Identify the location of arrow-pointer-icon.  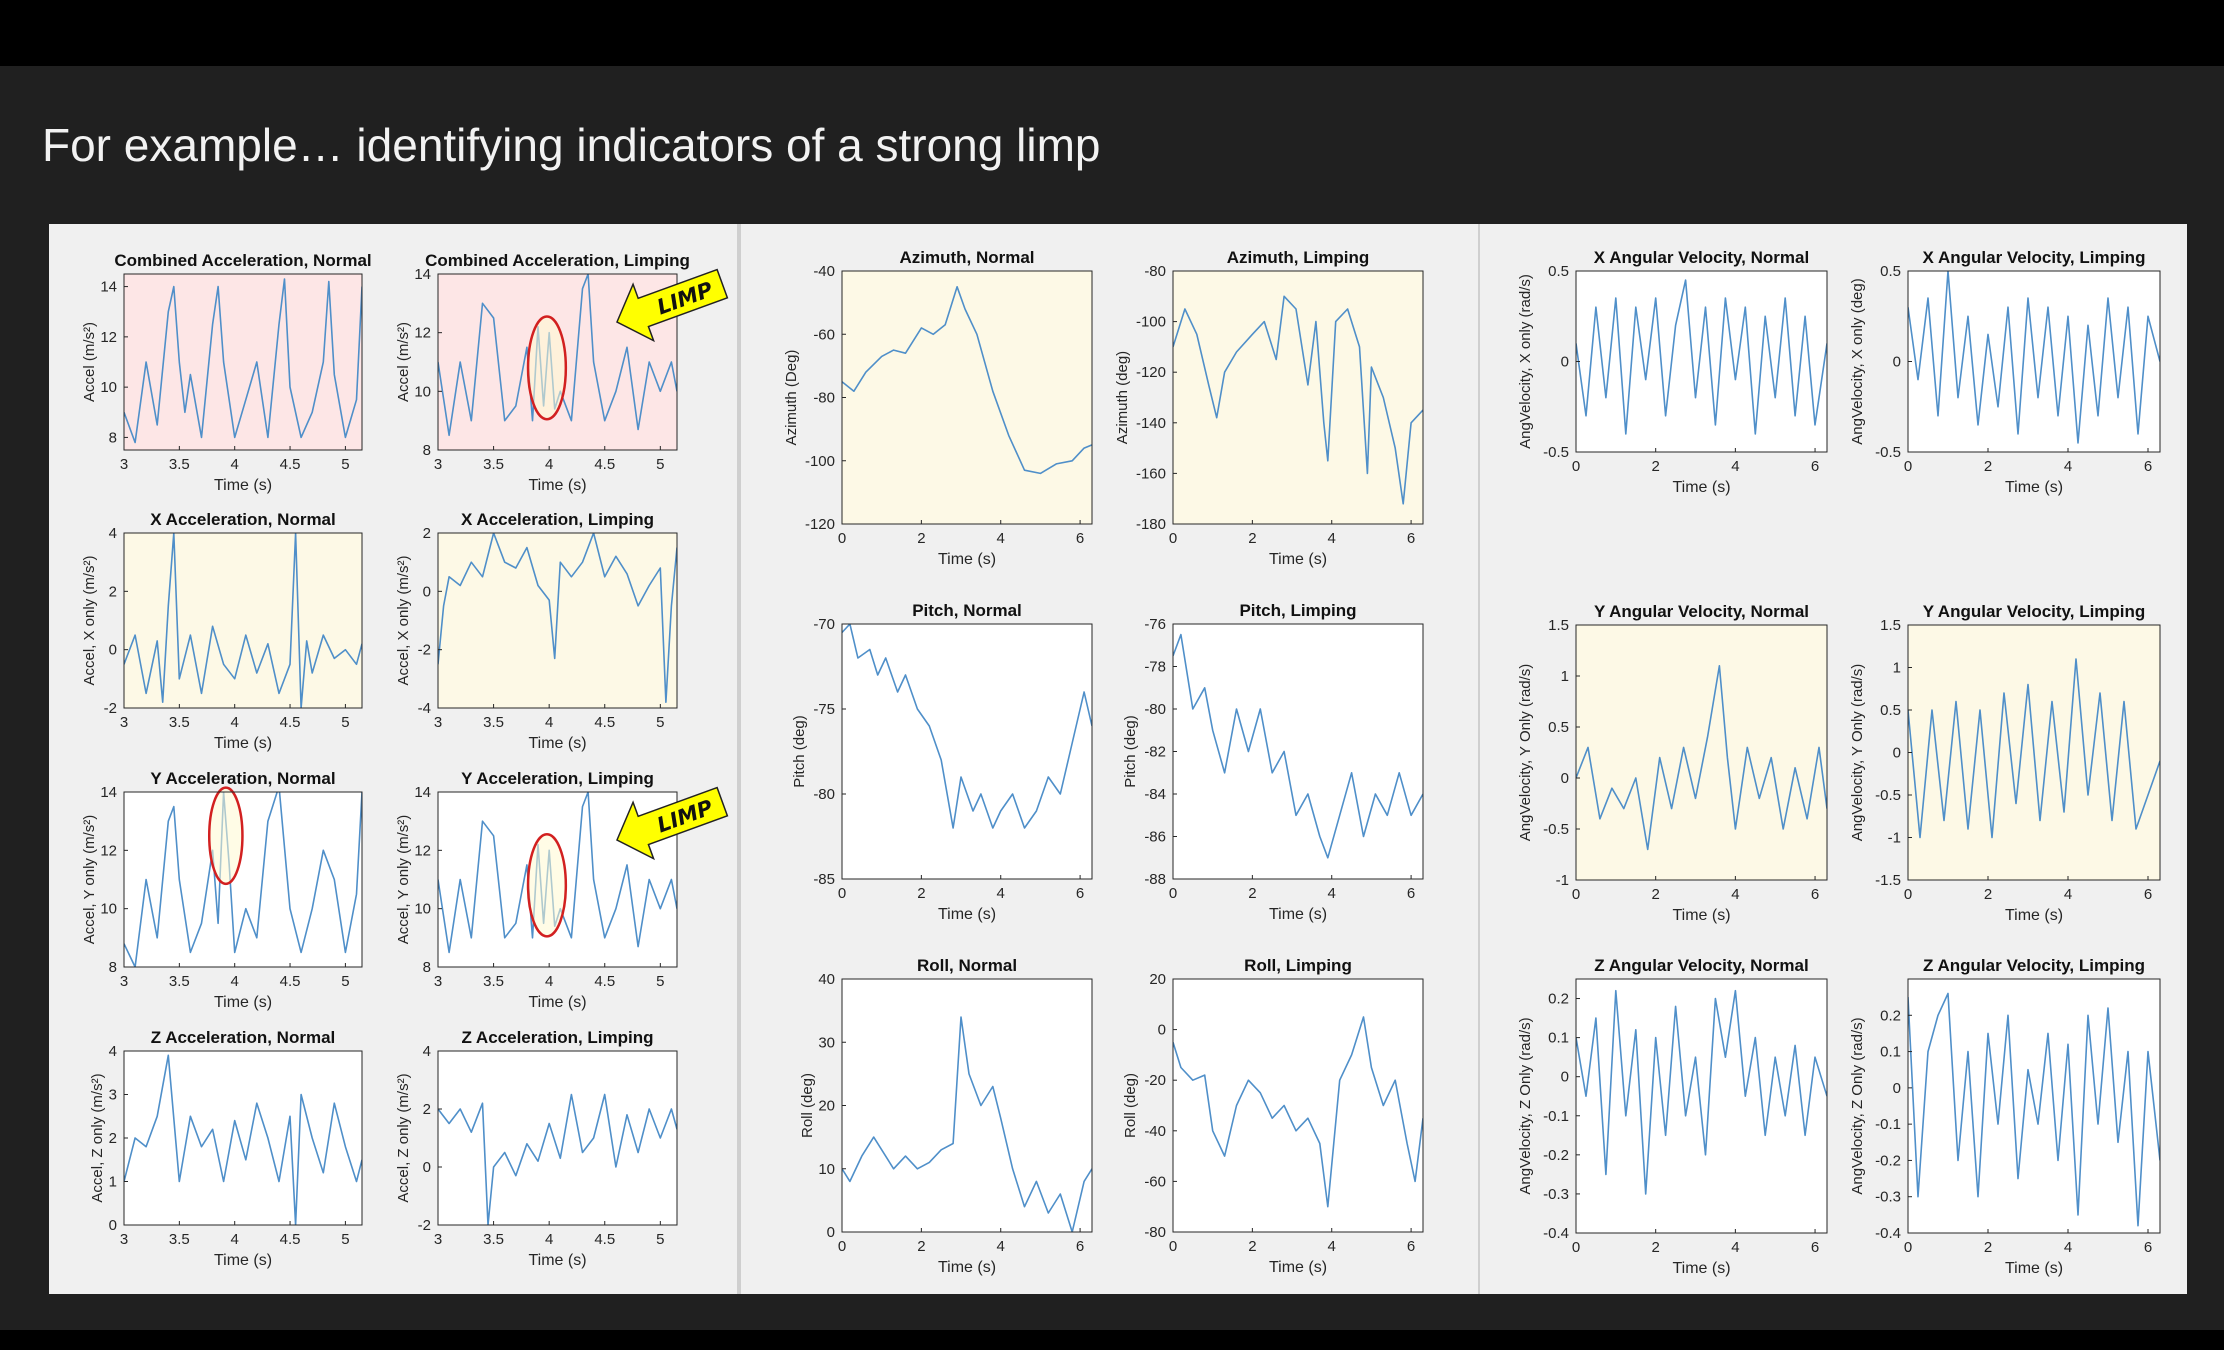
(672, 305).